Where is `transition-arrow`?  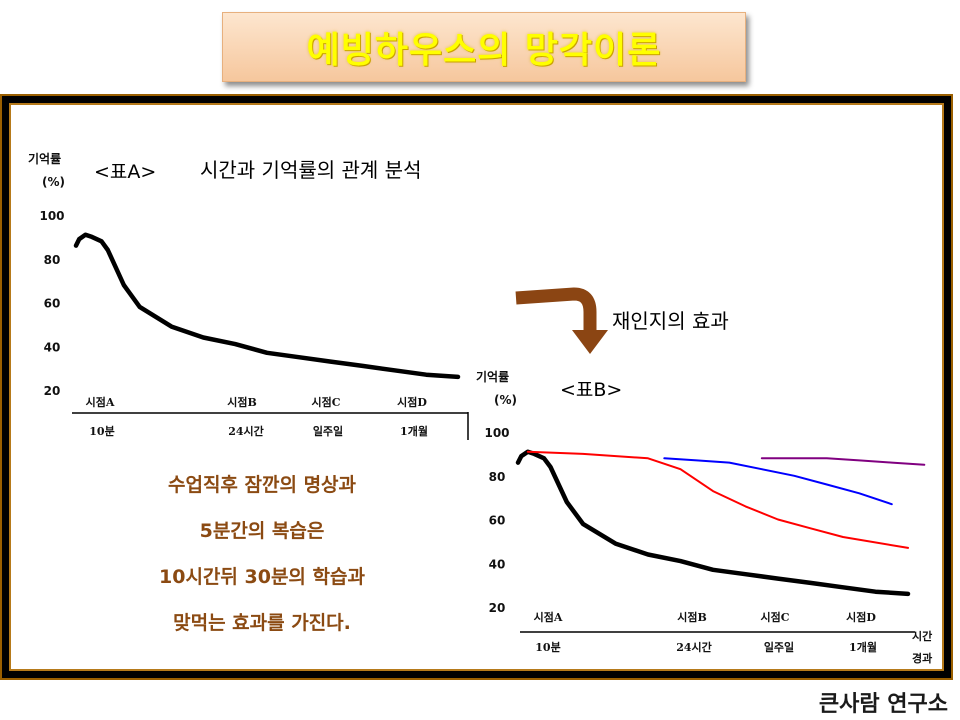 transition-arrow is located at coordinates (561, 320).